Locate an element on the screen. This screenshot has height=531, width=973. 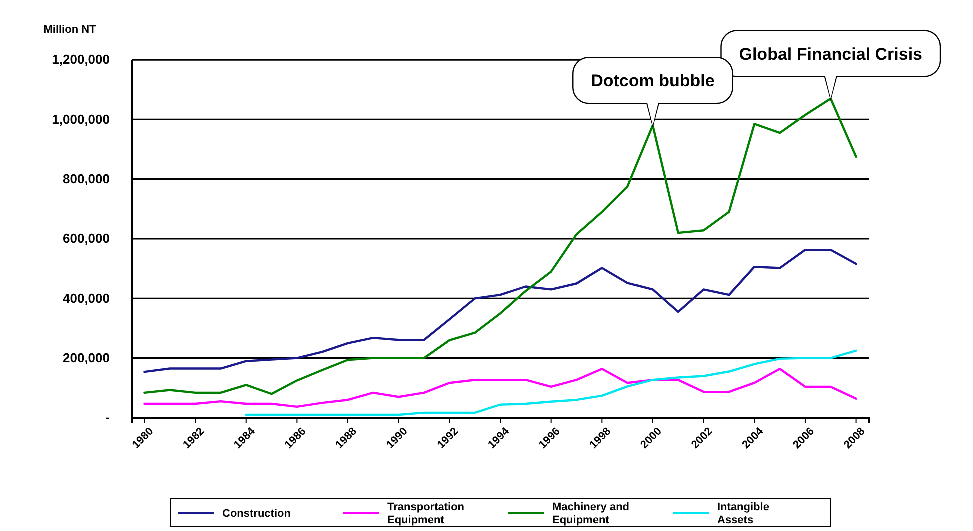
y-tick-label: 200,000 is located at coordinates (86, 358).